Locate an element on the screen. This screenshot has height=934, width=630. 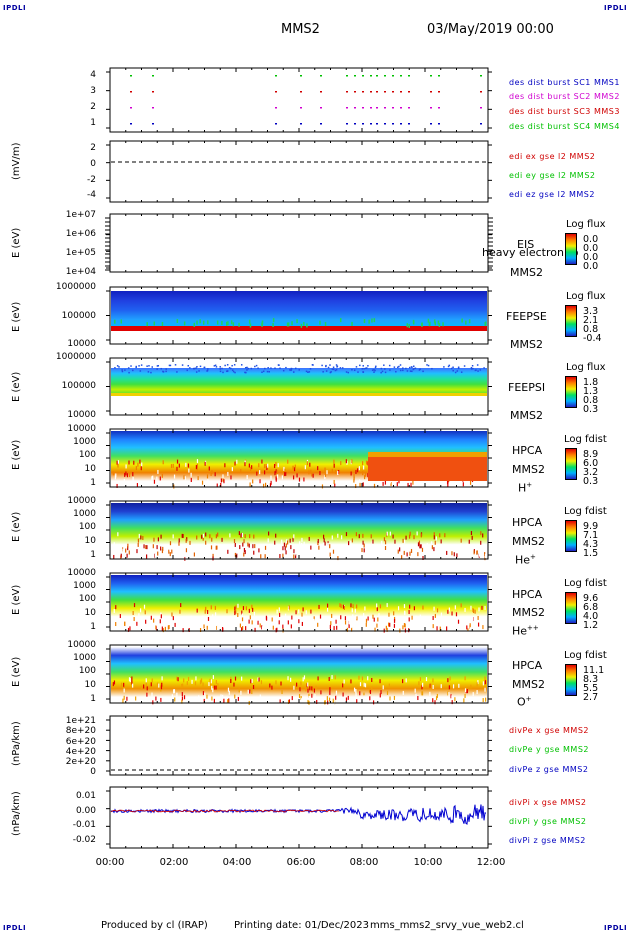
corner-label-bl: IPDLI is located at coordinates (15, 928).